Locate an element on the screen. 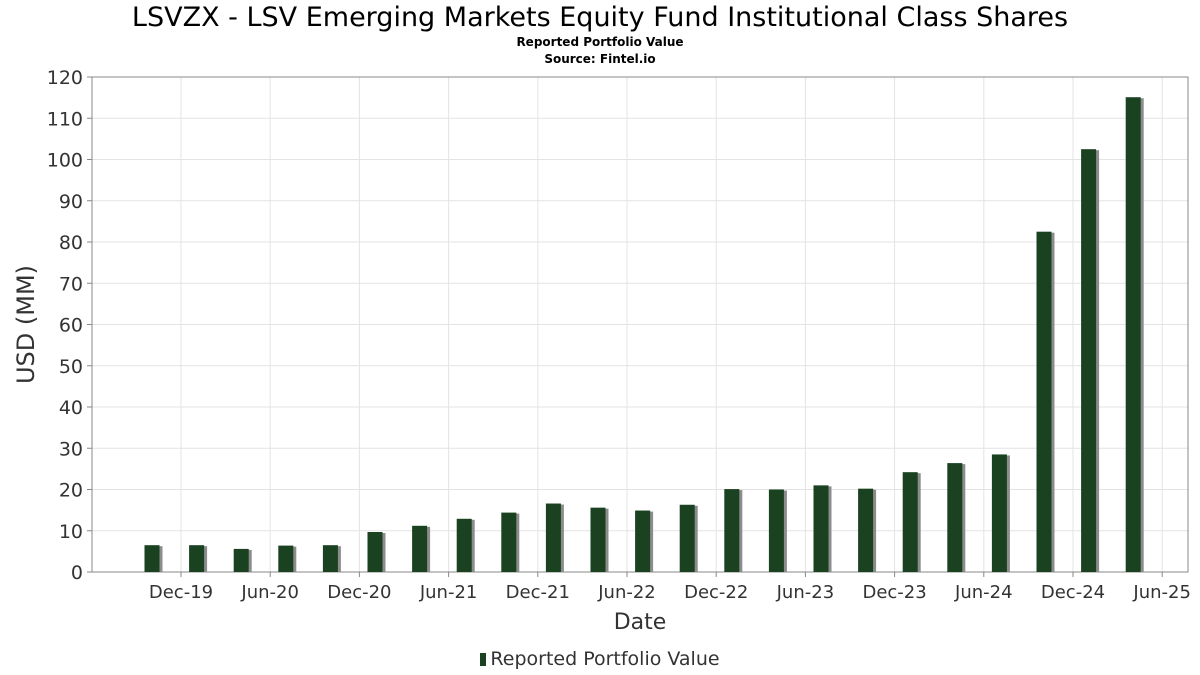  y-tick-label: 0 is located at coordinates (77, 573).